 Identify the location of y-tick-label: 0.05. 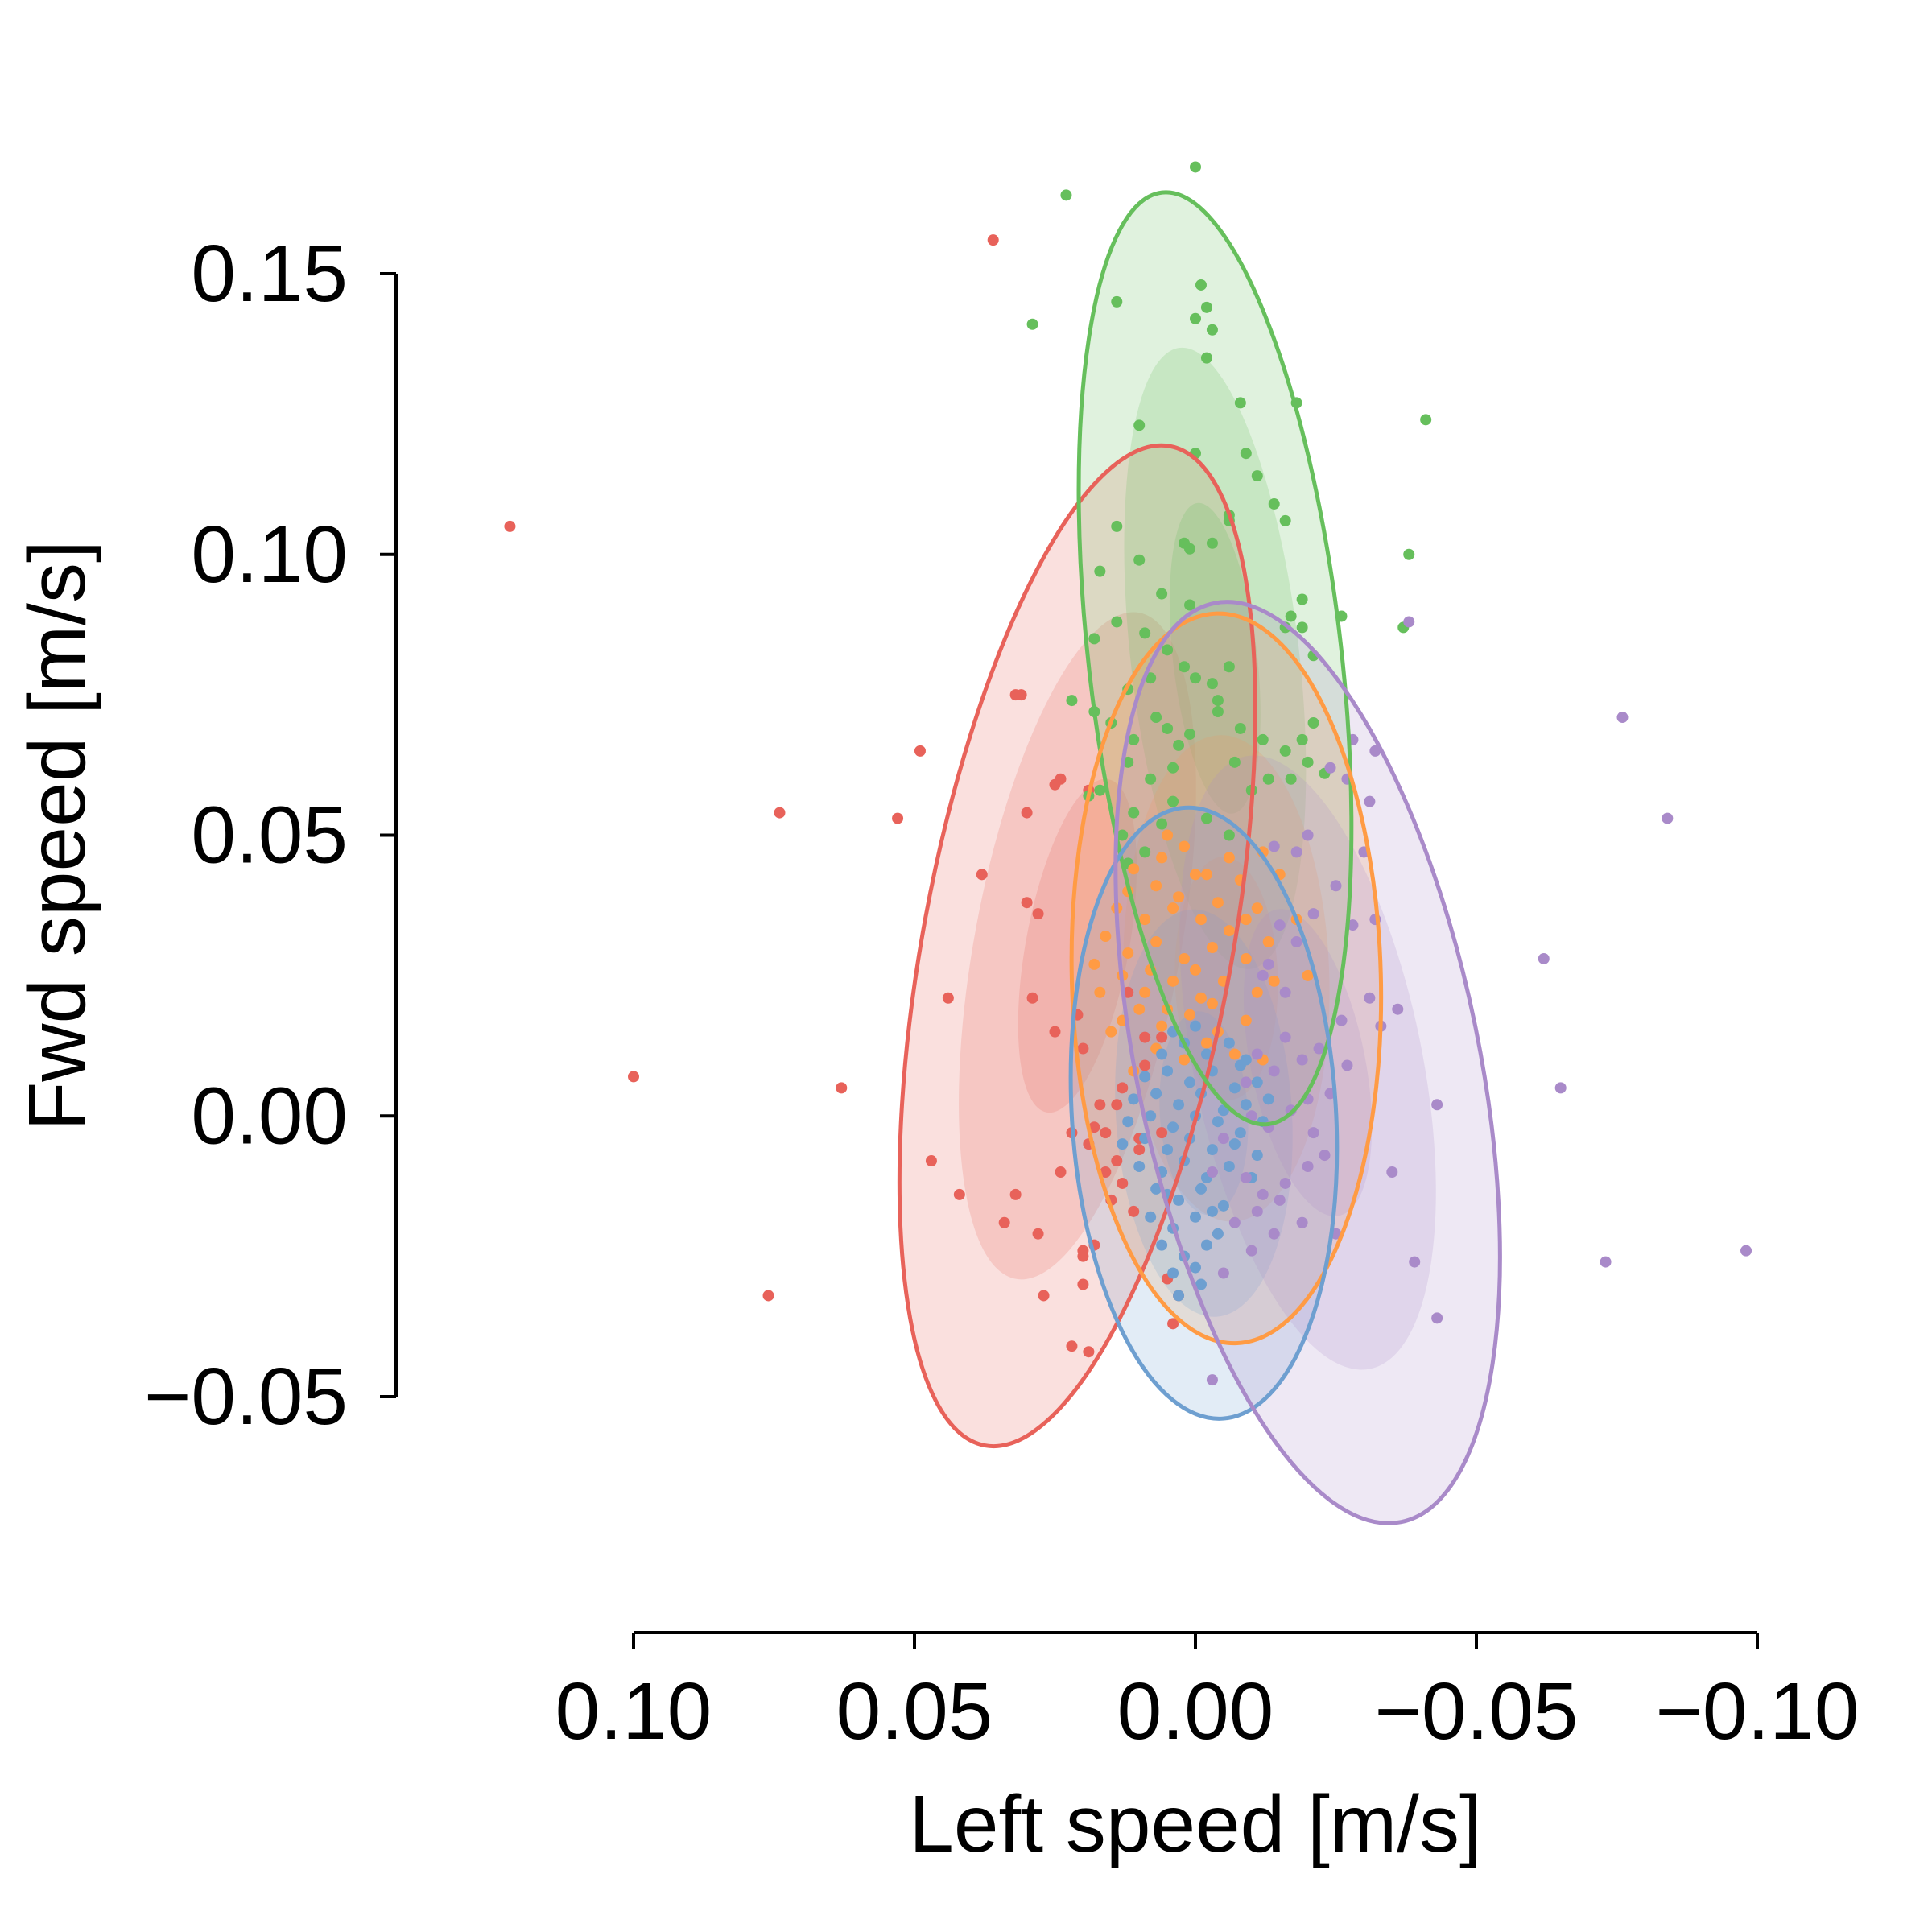
(269, 836).